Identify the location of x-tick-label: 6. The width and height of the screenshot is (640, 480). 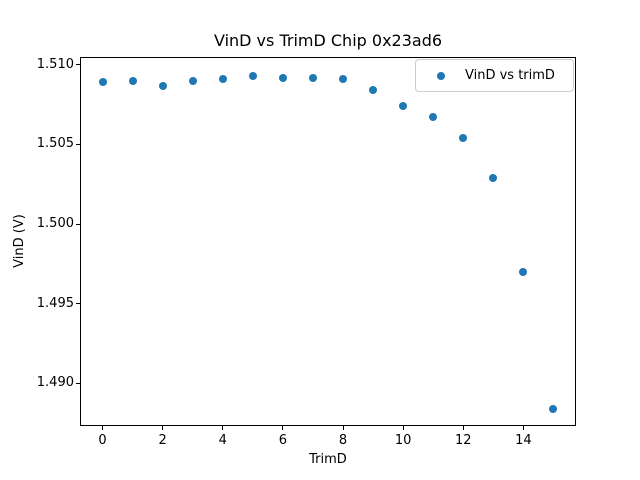
(283, 440).